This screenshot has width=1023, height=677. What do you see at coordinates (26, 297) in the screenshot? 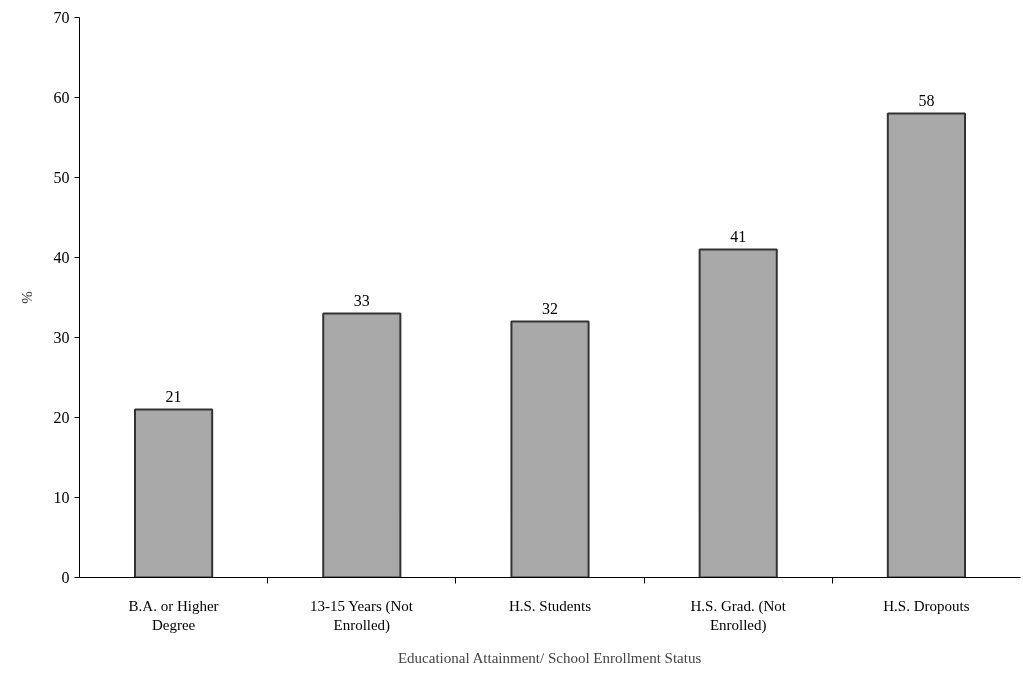
I see `y-axis-title: %` at bounding box center [26, 297].